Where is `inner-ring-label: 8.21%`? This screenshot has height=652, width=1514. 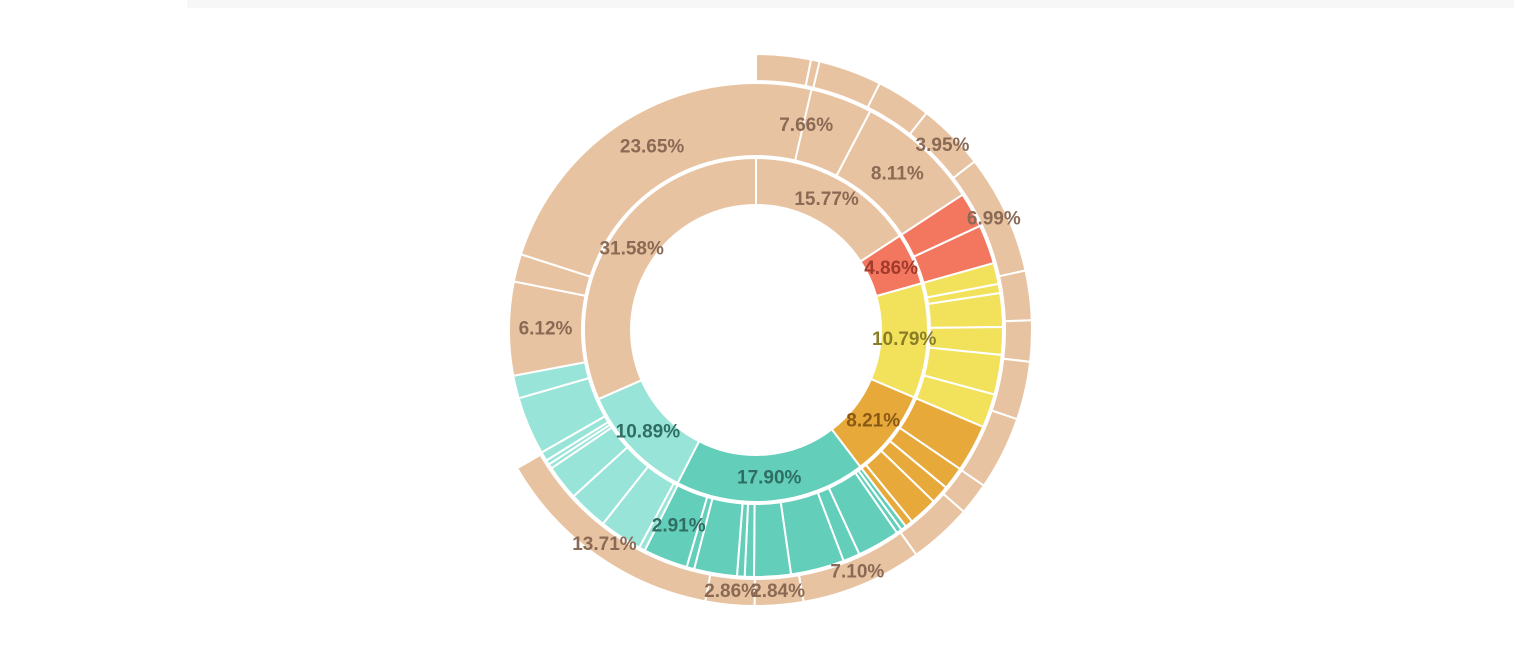
inner-ring-label: 8.21% is located at coordinates (873, 421).